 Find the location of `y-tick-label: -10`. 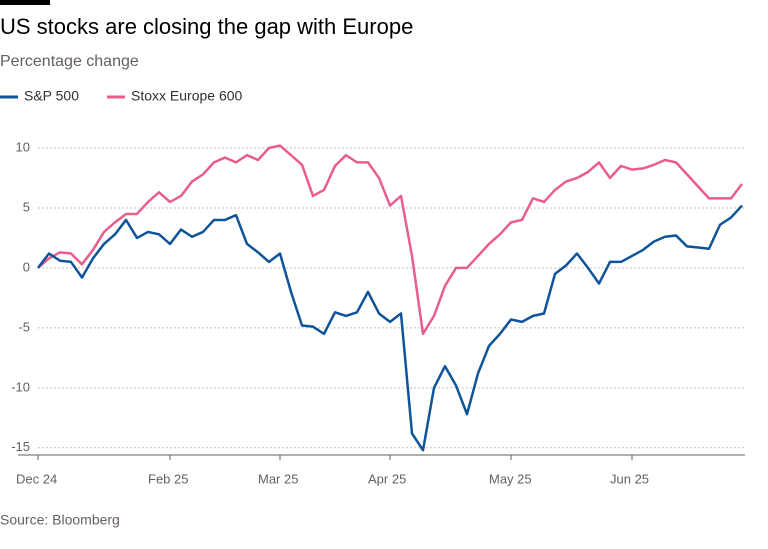

y-tick-label: -10 is located at coordinates (20, 386).